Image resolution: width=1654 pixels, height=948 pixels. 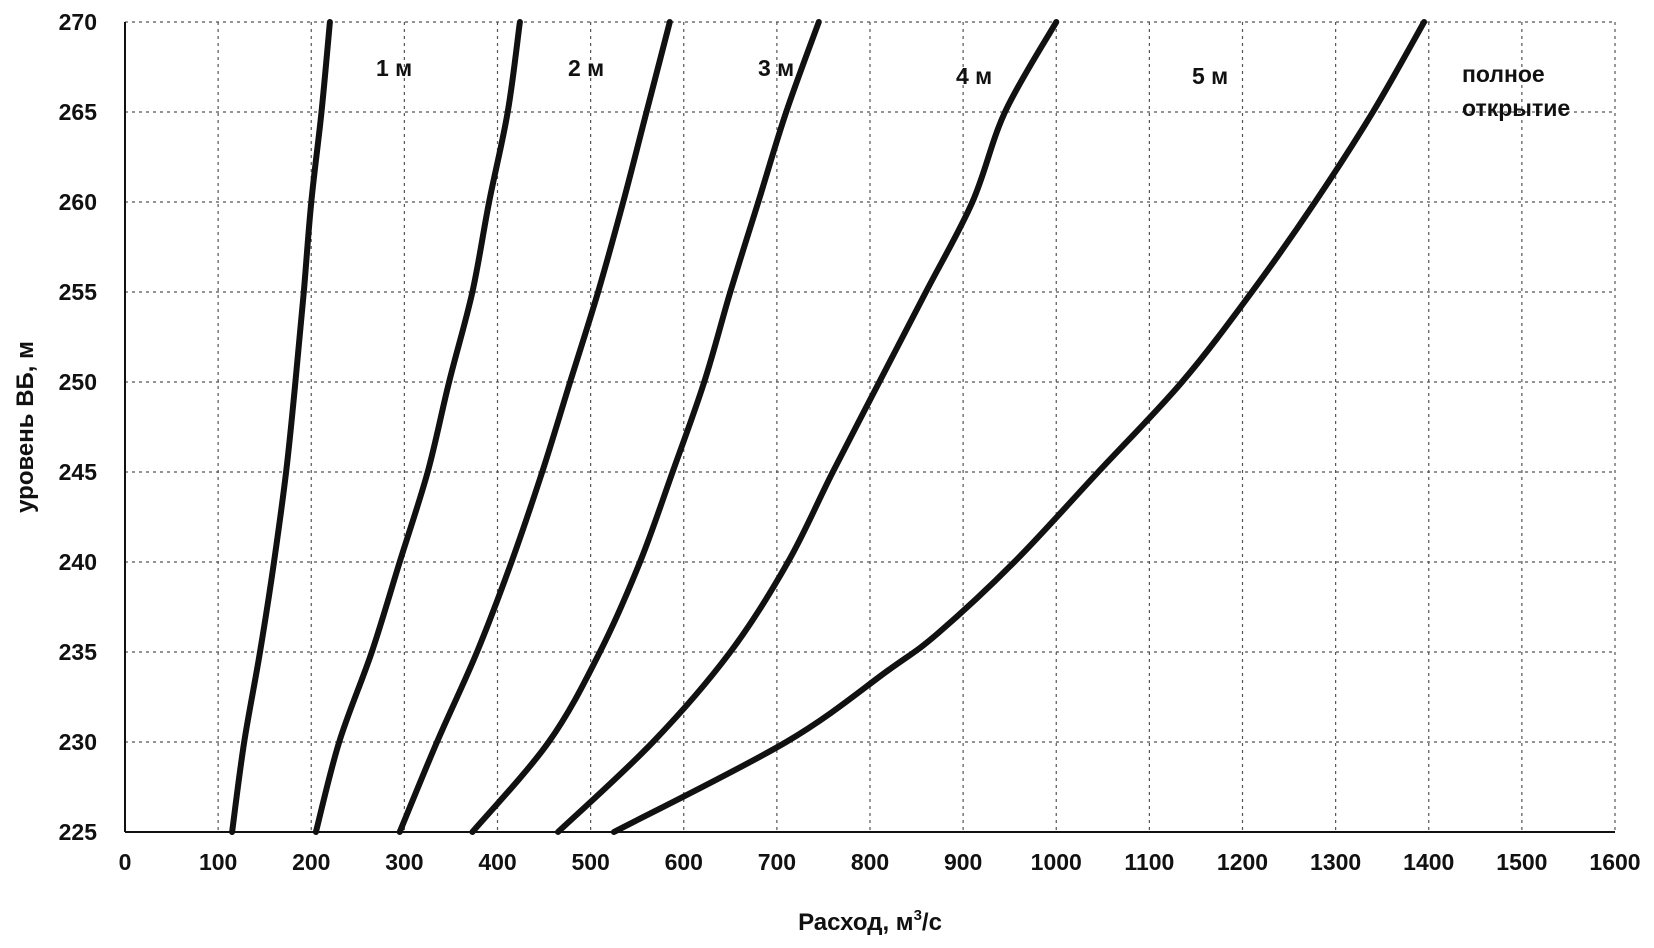 What do you see at coordinates (78, 562) in the screenshot?
I see `y-tick-label: 240` at bounding box center [78, 562].